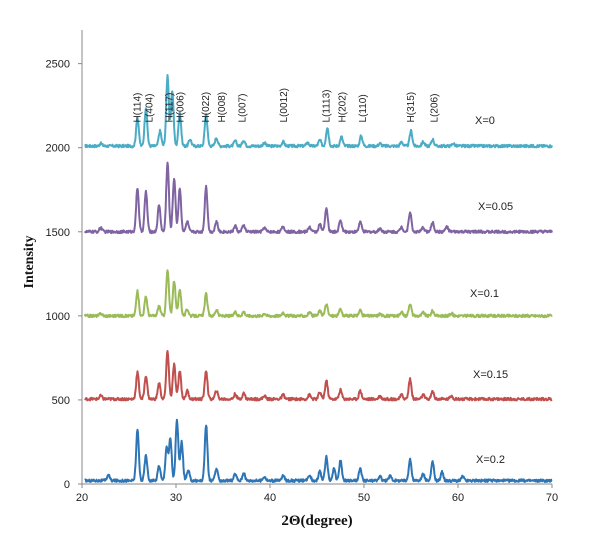  Describe the element at coordinates (316, 521) in the screenshot. I see `x-axis-title: 2Θ(degree)` at that location.